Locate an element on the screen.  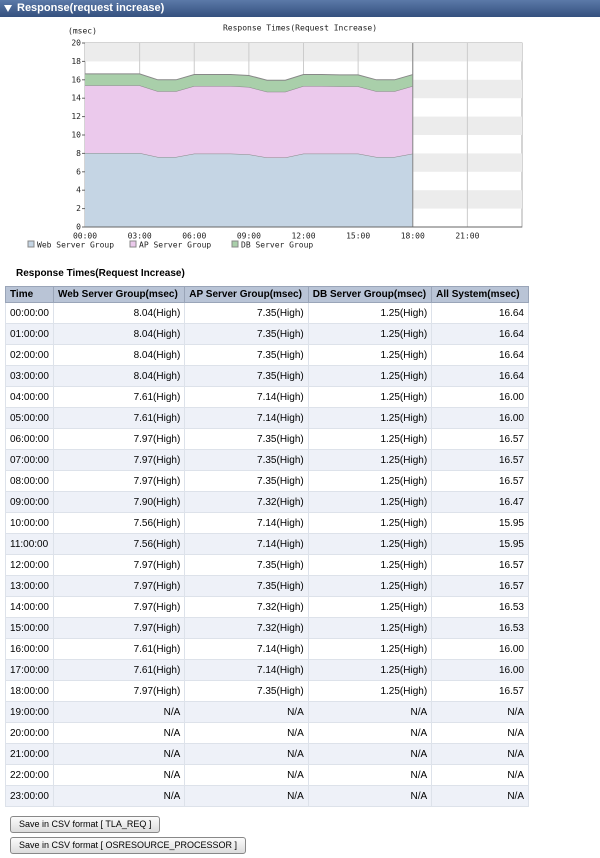
table-cell: 23:00:00 is located at coordinates (29, 796).